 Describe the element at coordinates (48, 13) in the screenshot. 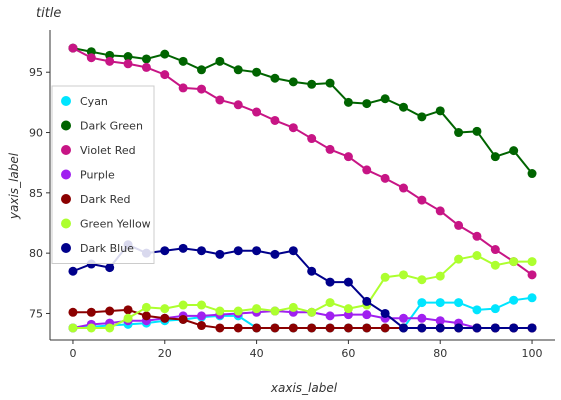

I see `chart-title: title` at that location.